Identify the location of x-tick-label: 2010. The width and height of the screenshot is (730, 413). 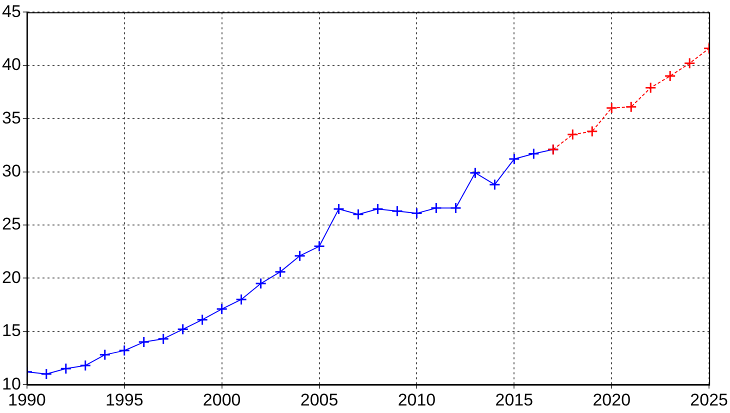
(417, 400).